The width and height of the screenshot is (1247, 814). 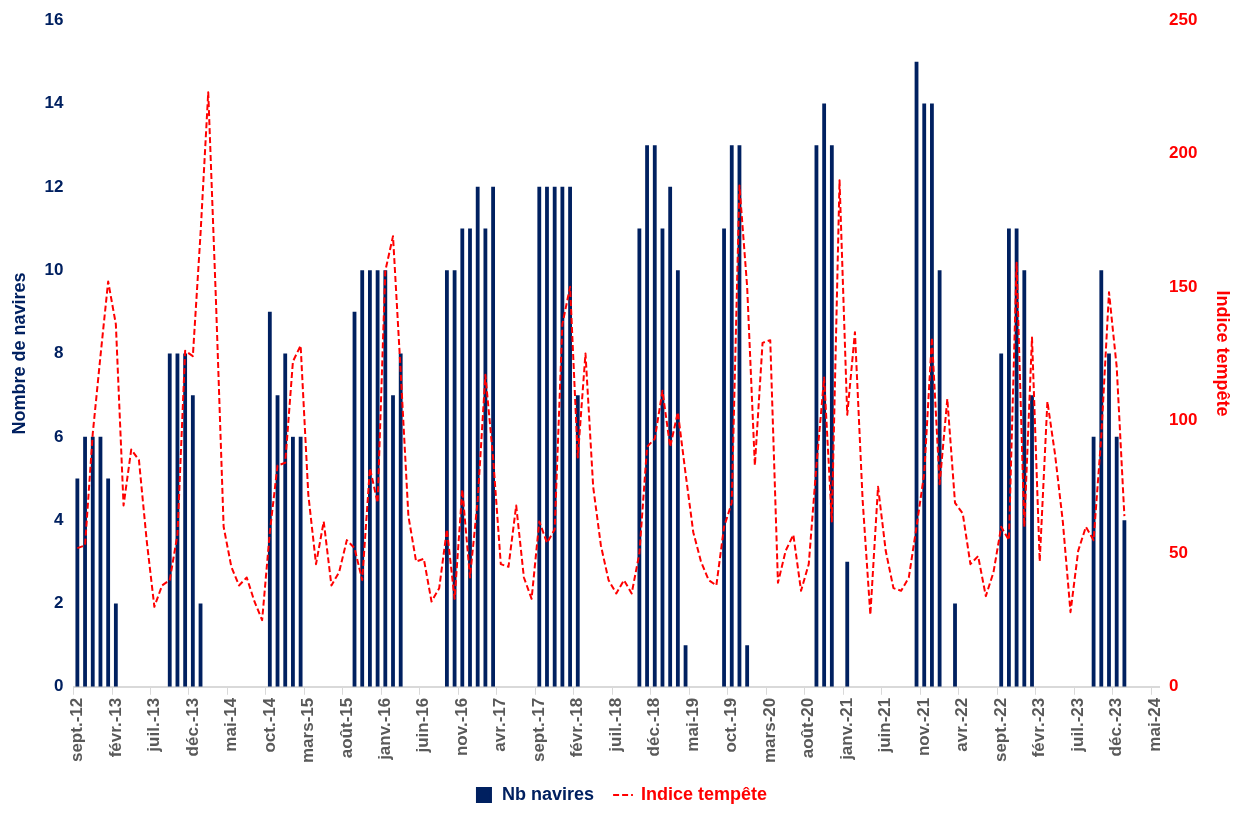 I want to click on x-tick-label: déc.-13, so click(x=192, y=727).